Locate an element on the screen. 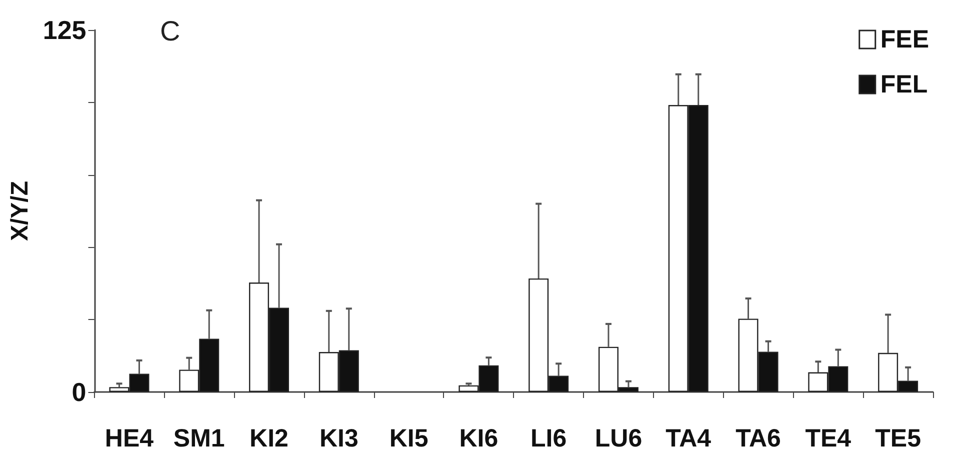 The width and height of the screenshot is (974, 471). x-tick-label: TE5 is located at coordinates (898, 438).